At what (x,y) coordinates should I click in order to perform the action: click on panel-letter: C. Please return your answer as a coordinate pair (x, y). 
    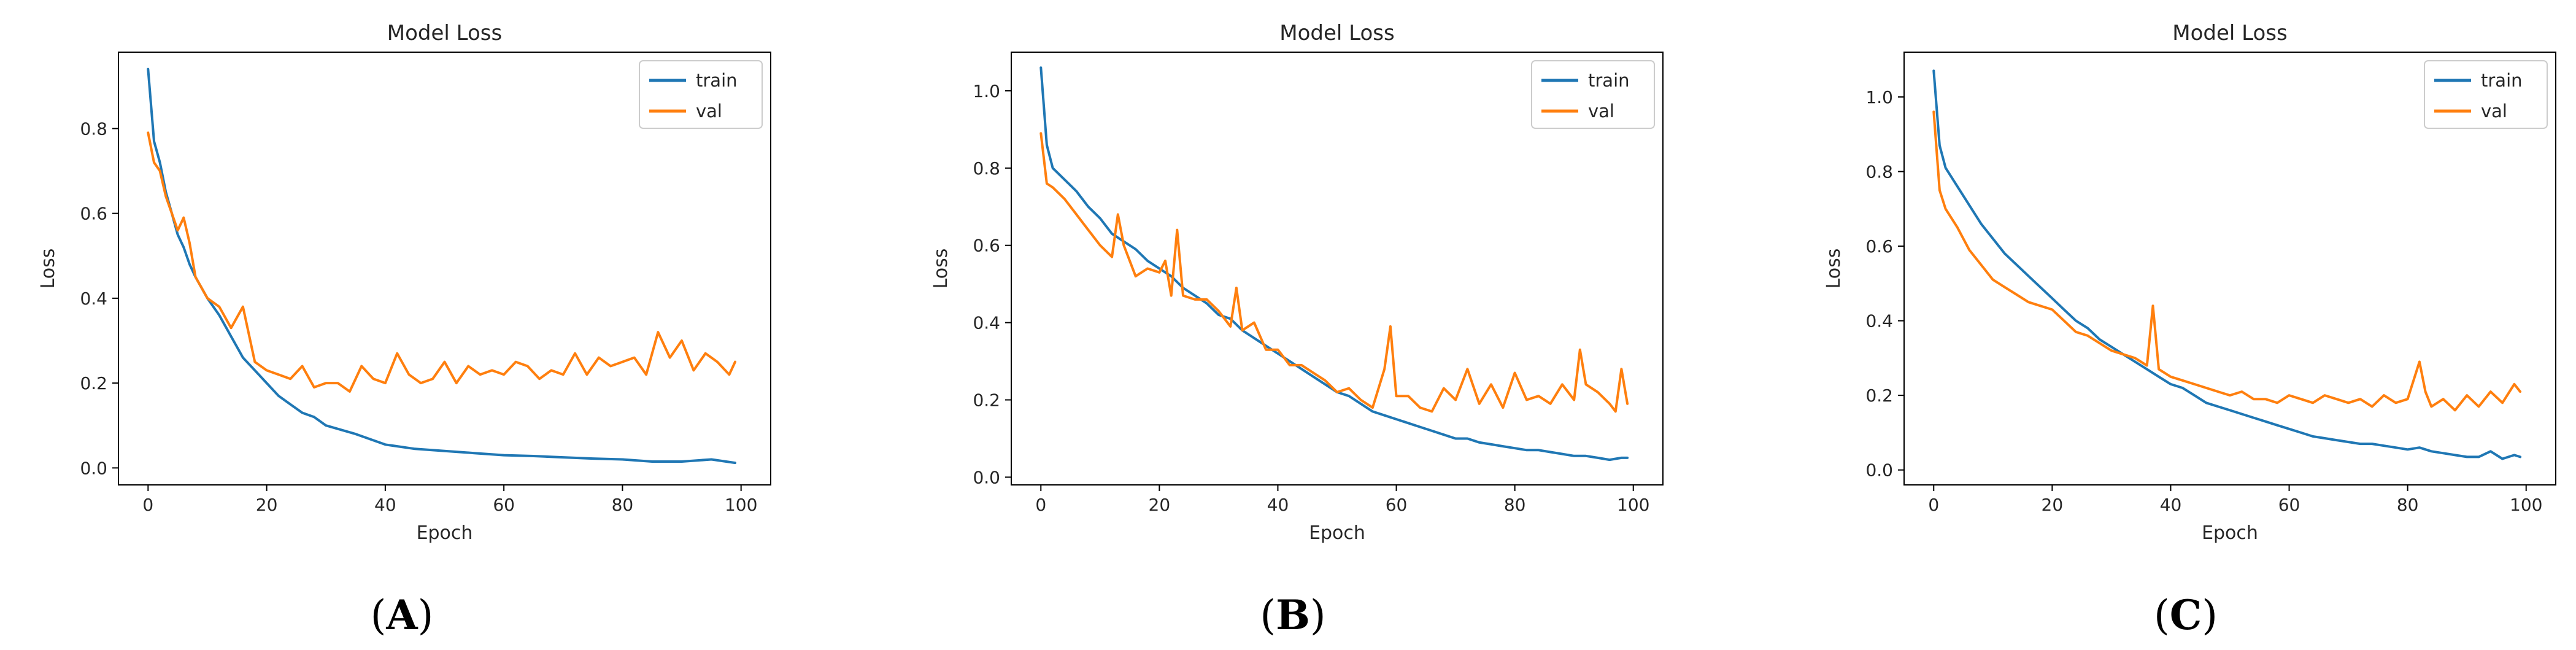
    Looking at the image, I should click on (2186, 615).